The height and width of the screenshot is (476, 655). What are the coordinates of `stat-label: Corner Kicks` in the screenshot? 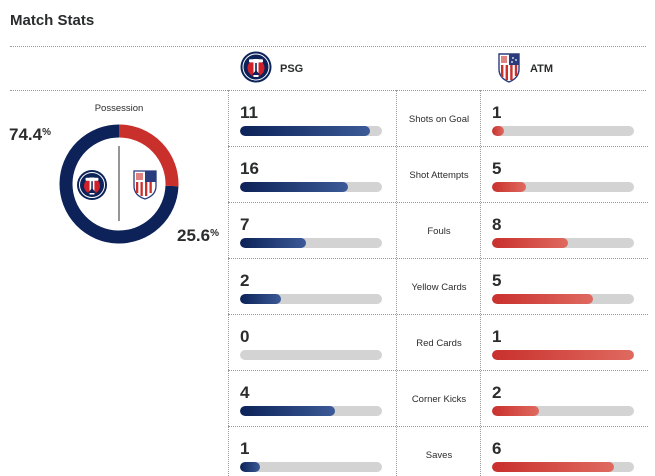 It's located at (439, 399).